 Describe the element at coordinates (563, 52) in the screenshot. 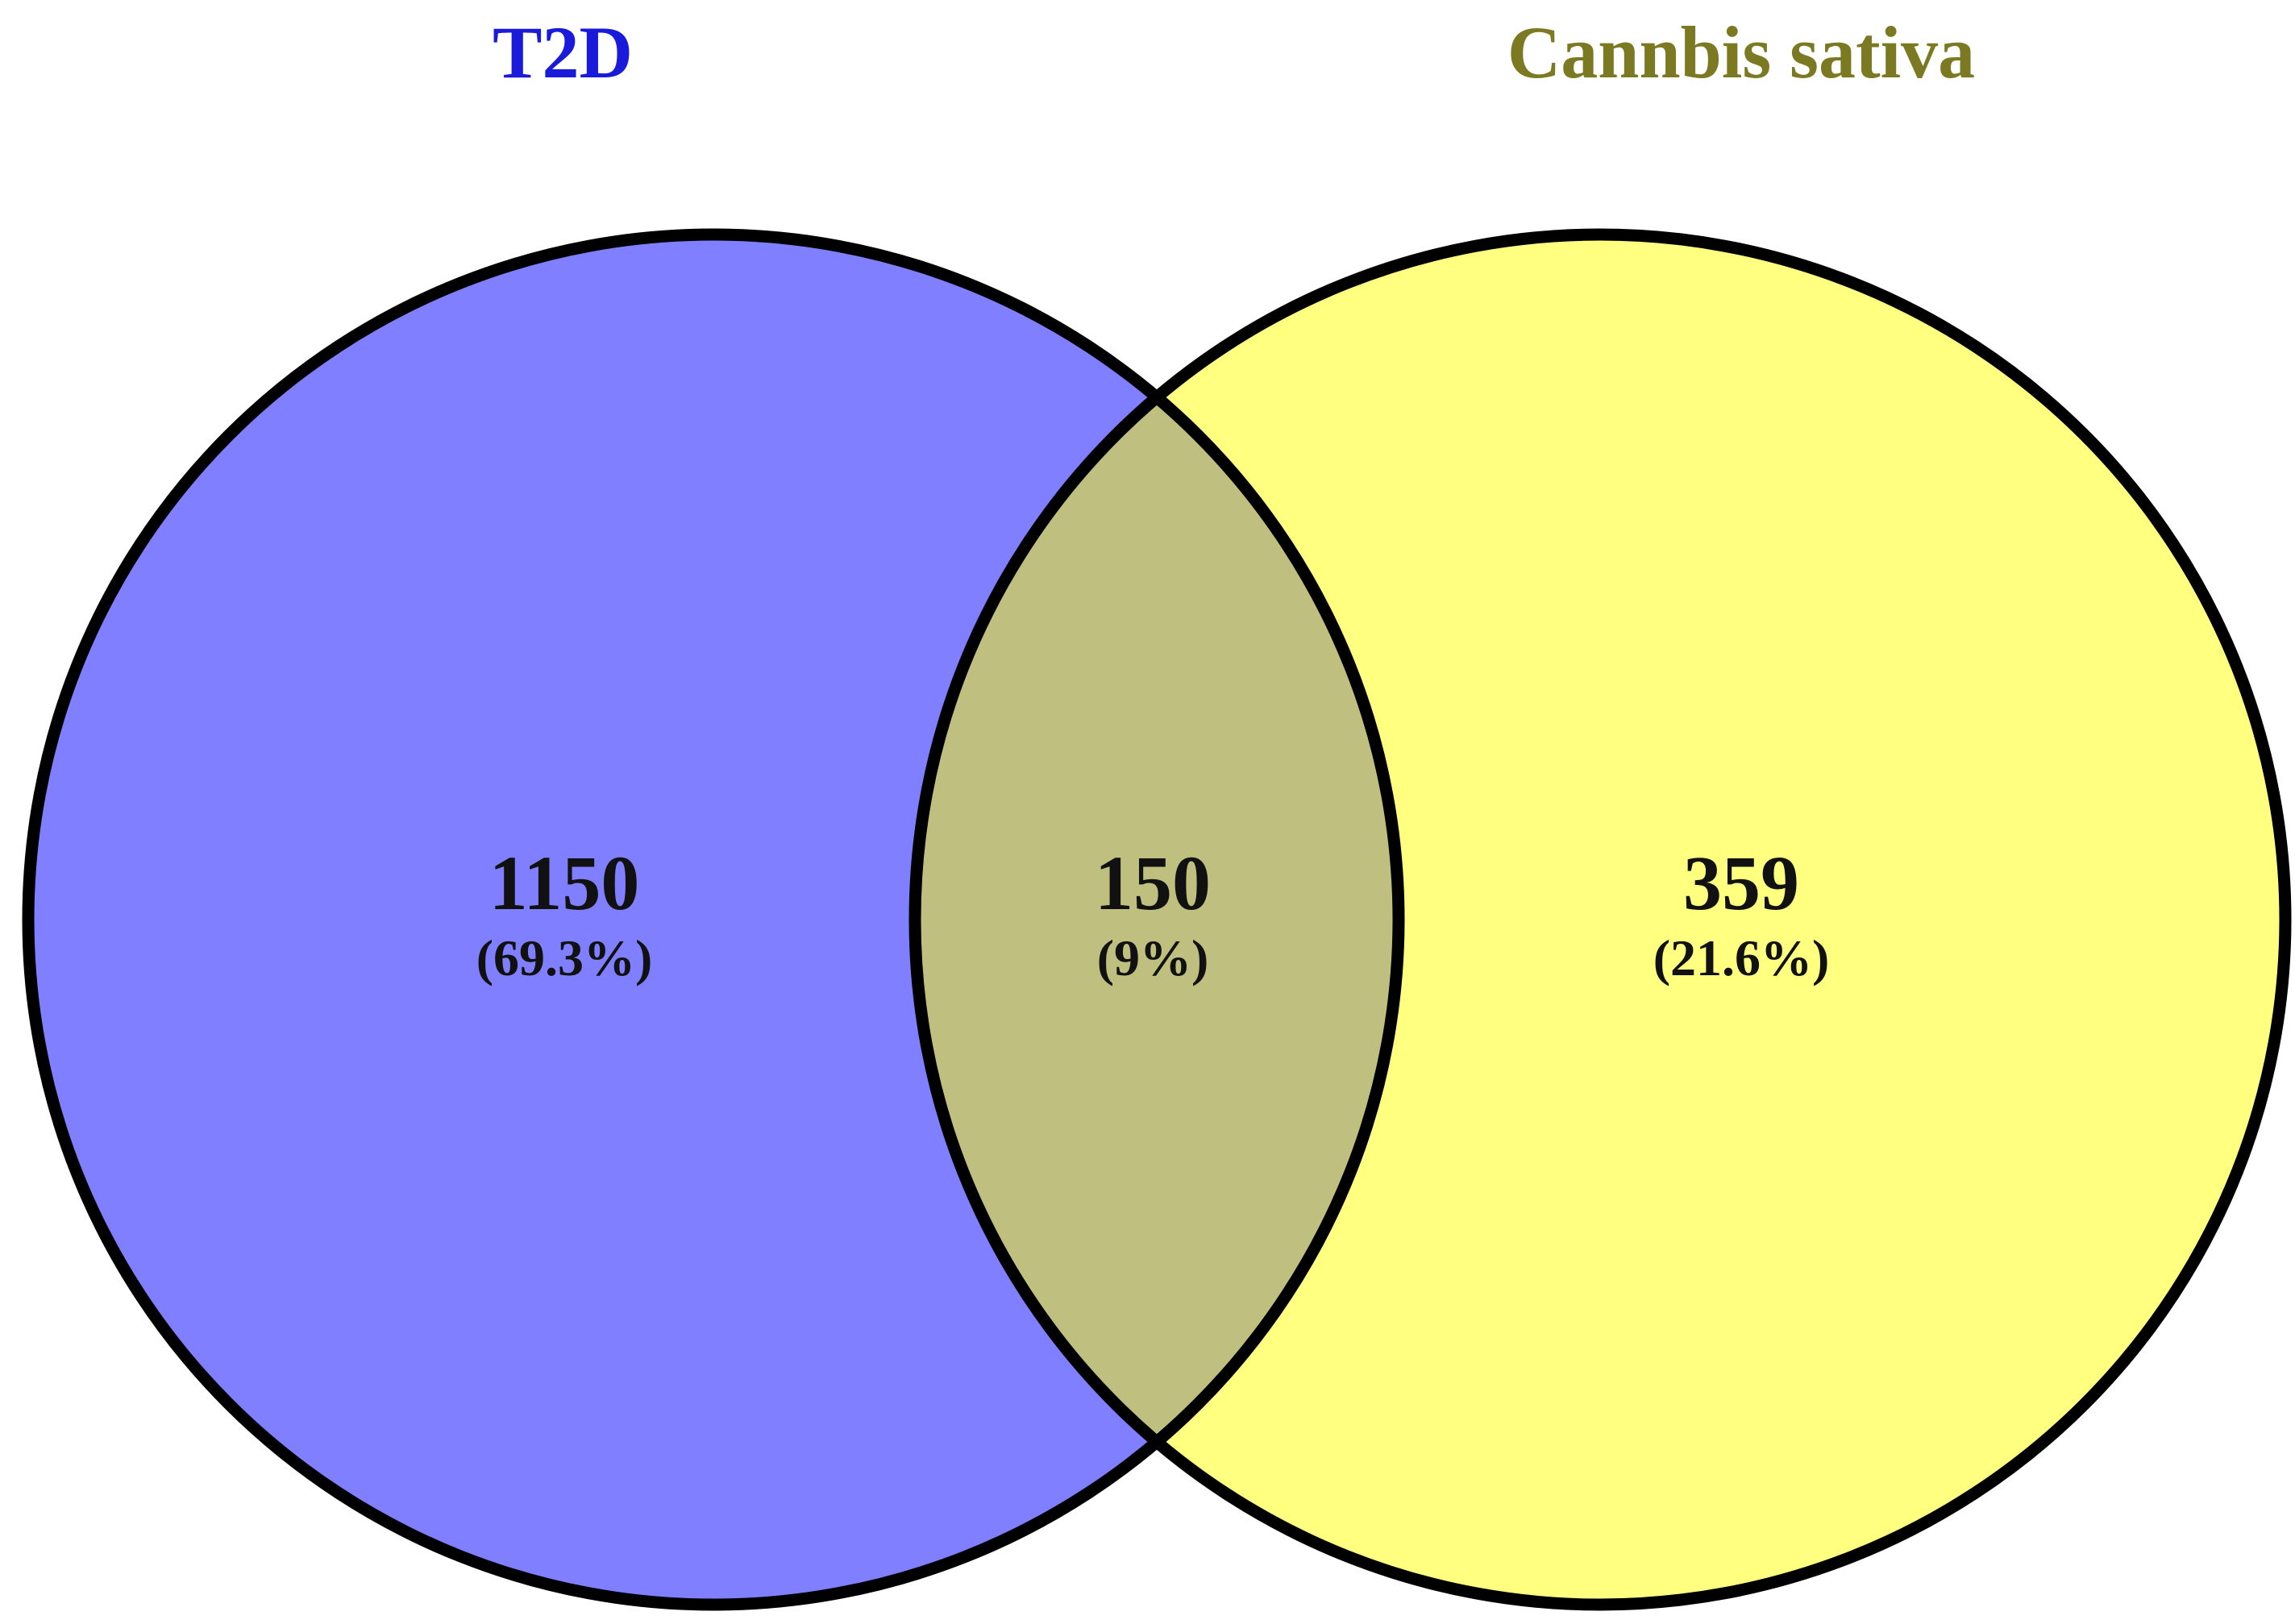

I see `set-title-t2d: T2D` at that location.